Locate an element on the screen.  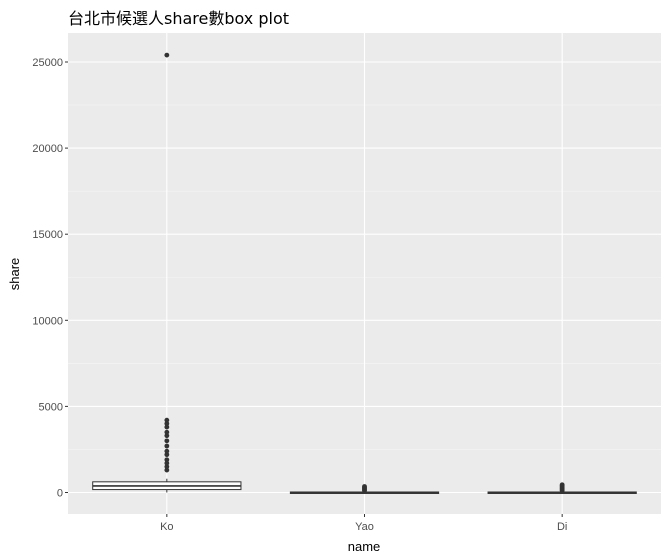
y-tick-label: 25000 is located at coordinates (47, 63).